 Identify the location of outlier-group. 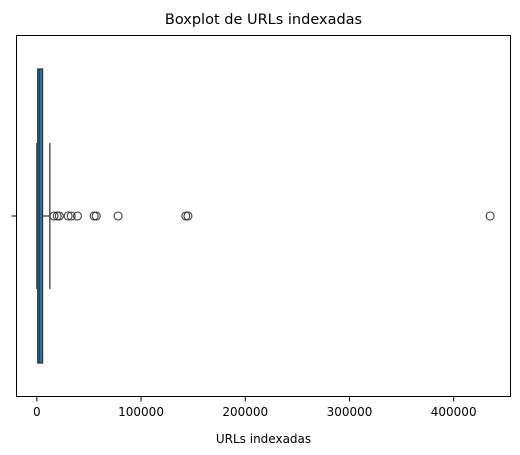
(272, 216).